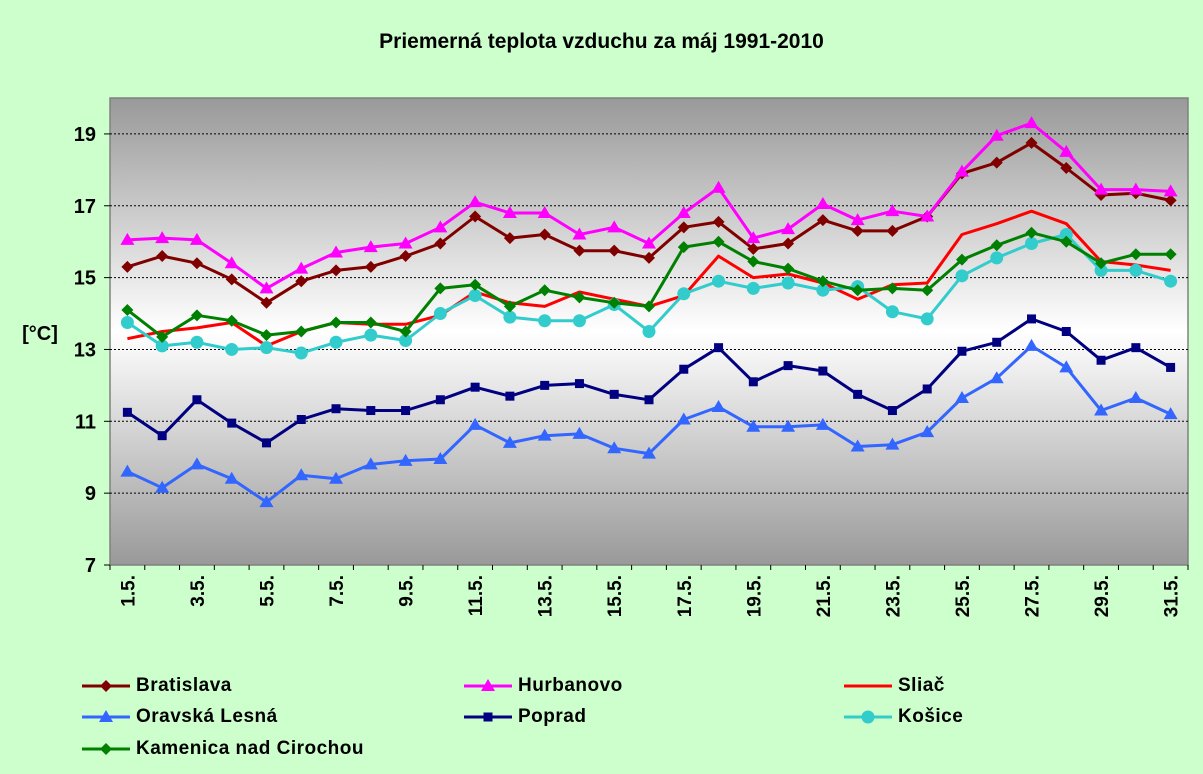  I want to click on x-tick-label: 5.5., so click(267, 591).